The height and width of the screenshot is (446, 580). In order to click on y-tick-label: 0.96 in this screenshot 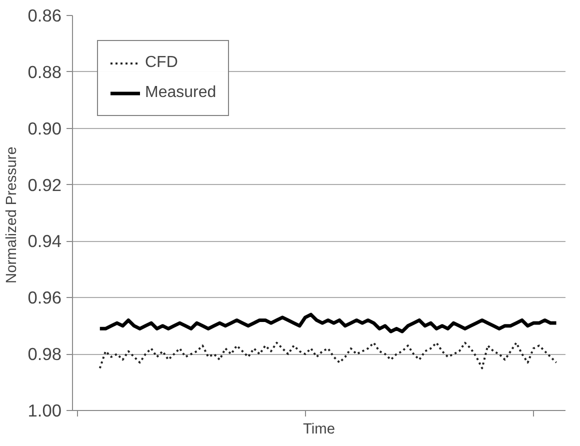, I will do `click(45, 298)`.